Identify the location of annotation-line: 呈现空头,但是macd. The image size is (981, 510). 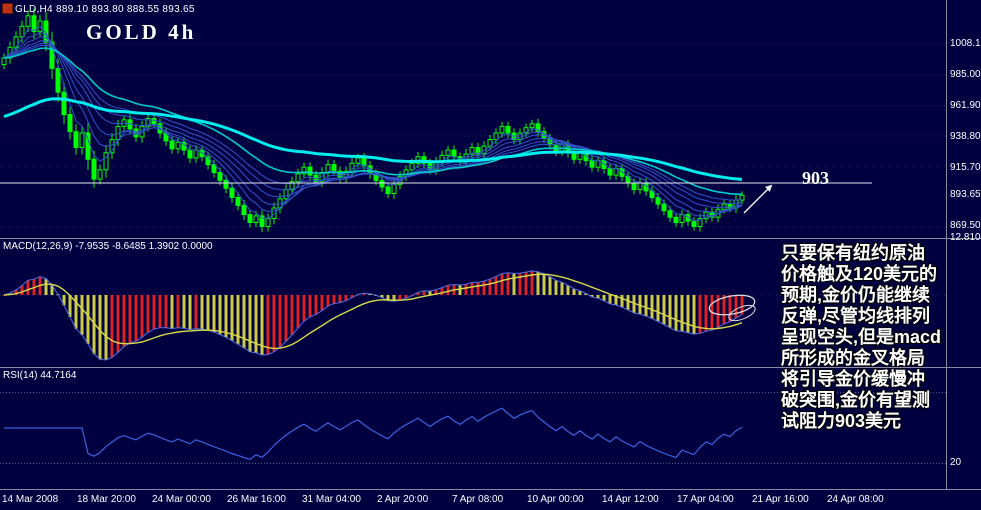
(861, 337).